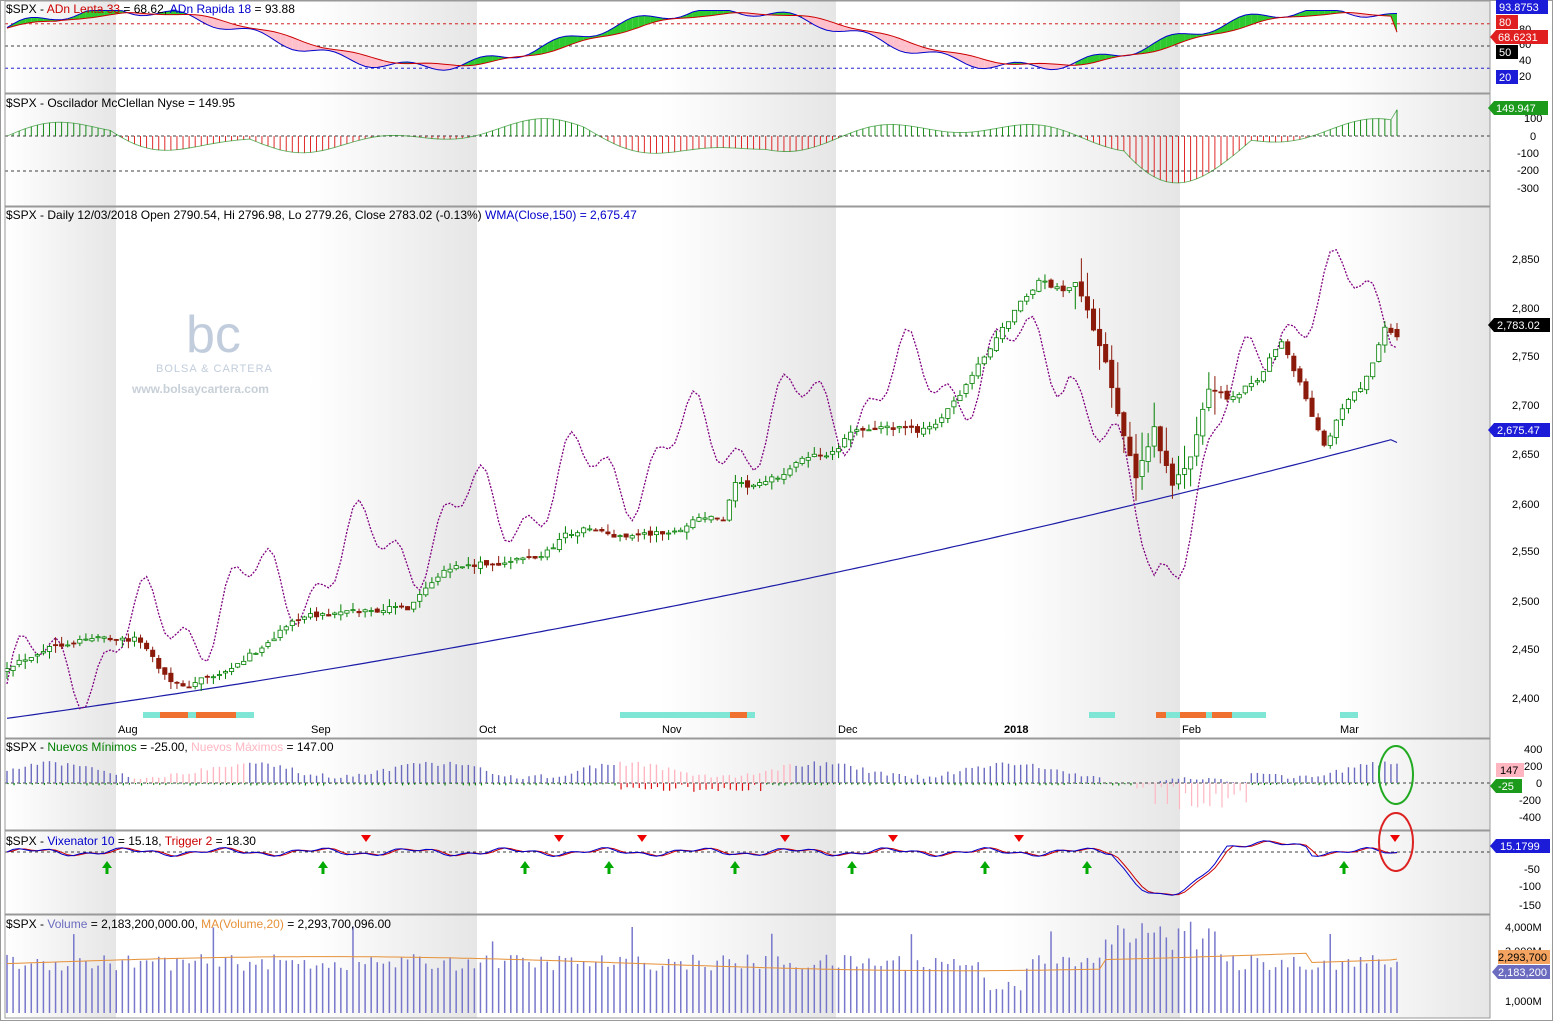 This screenshot has height=1027, width=1560. Describe the element at coordinates (487, 730) in the screenshot. I see `month-label-oct: Oct` at that location.